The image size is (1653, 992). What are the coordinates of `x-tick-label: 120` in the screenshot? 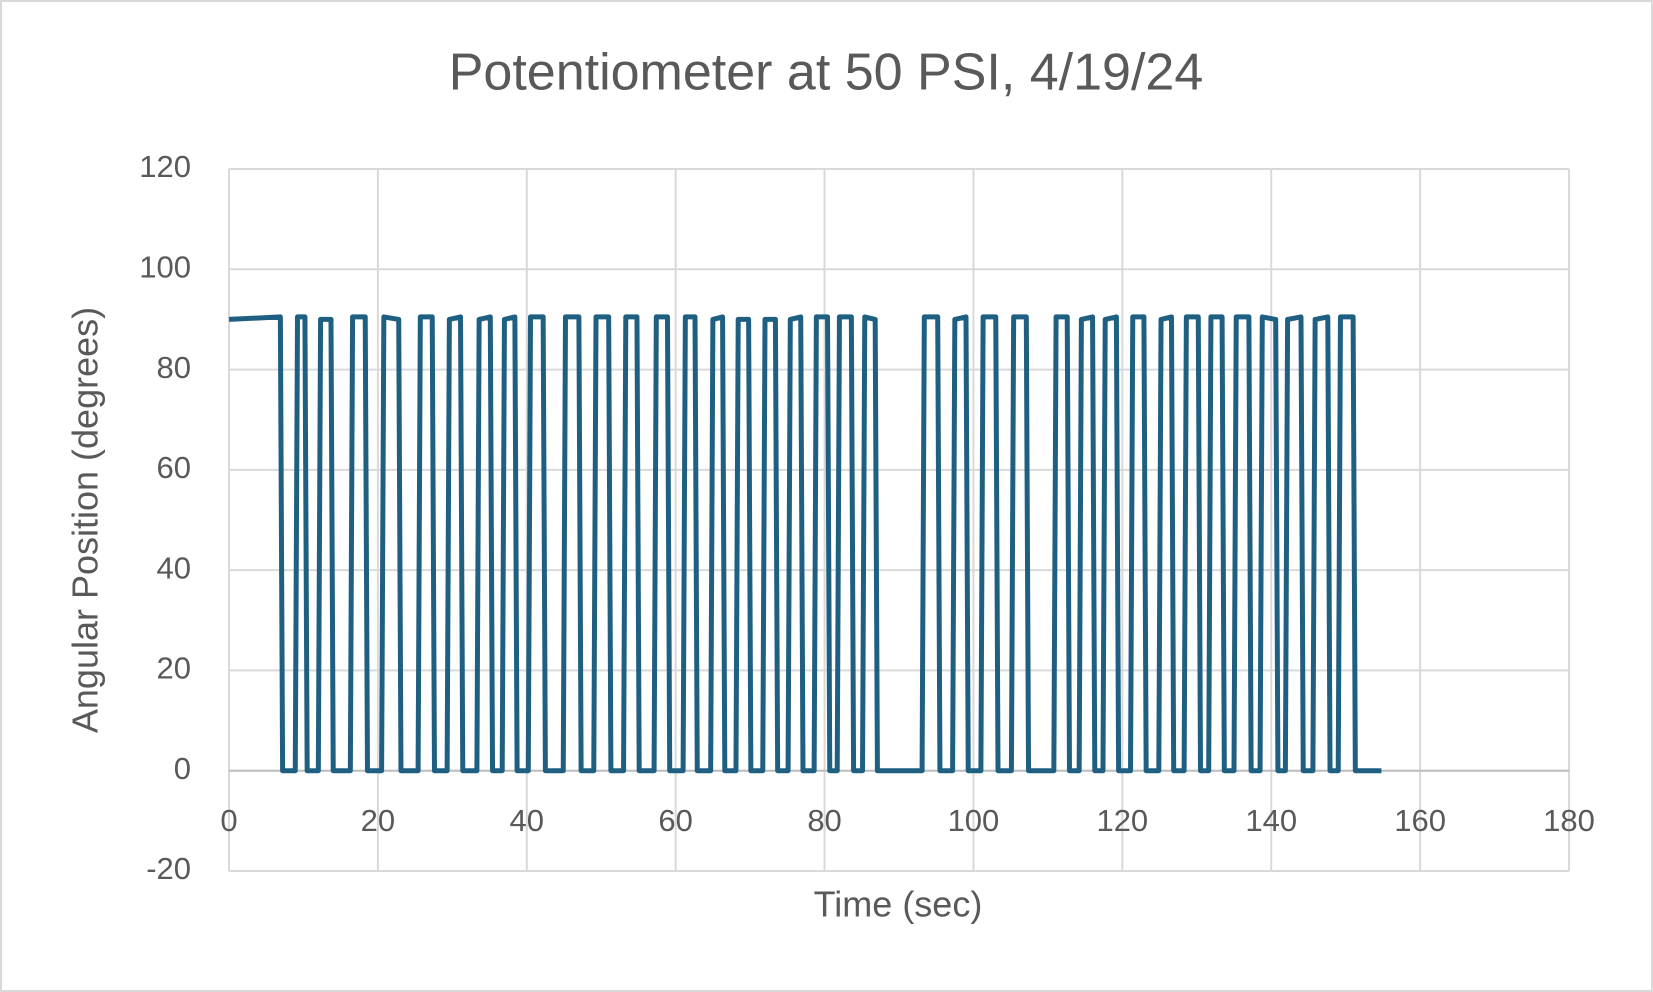 It's located at (1122, 820).